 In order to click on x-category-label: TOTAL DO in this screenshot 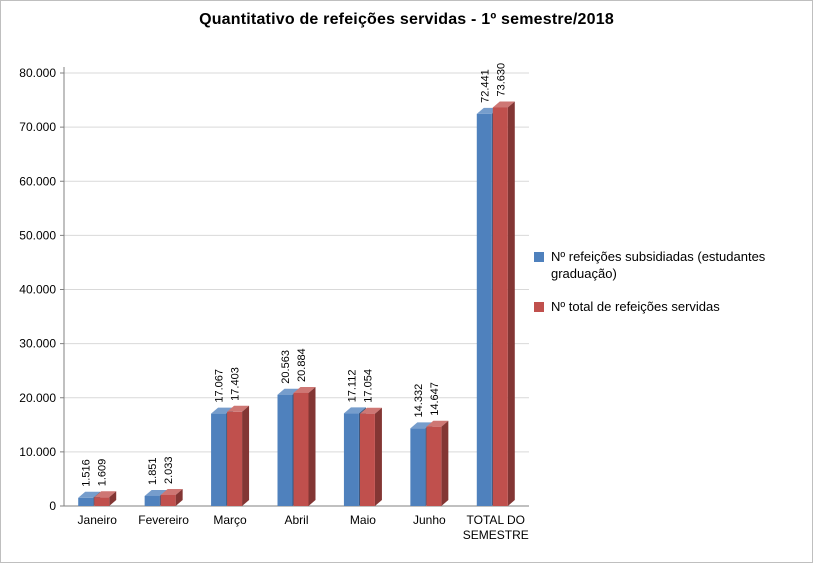, I will do `click(496, 520)`.